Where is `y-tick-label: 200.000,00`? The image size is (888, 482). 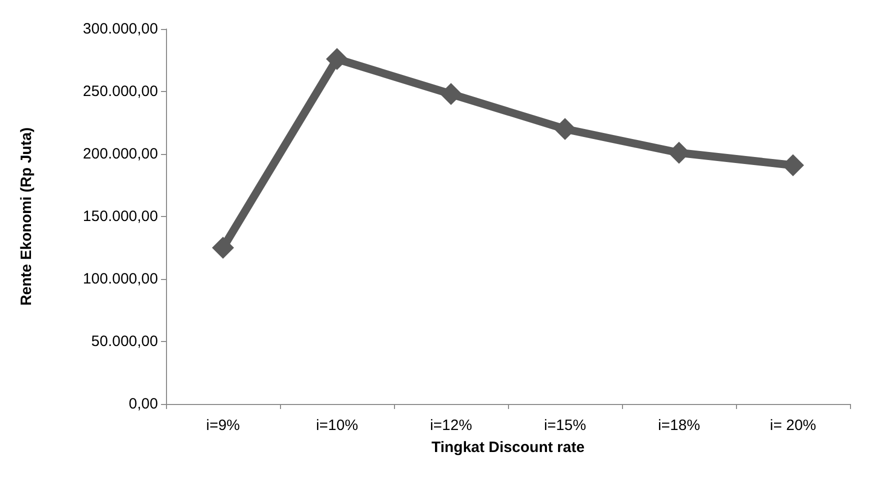 y-tick-label: 200.000,00 is located at coordinates (120, 154).